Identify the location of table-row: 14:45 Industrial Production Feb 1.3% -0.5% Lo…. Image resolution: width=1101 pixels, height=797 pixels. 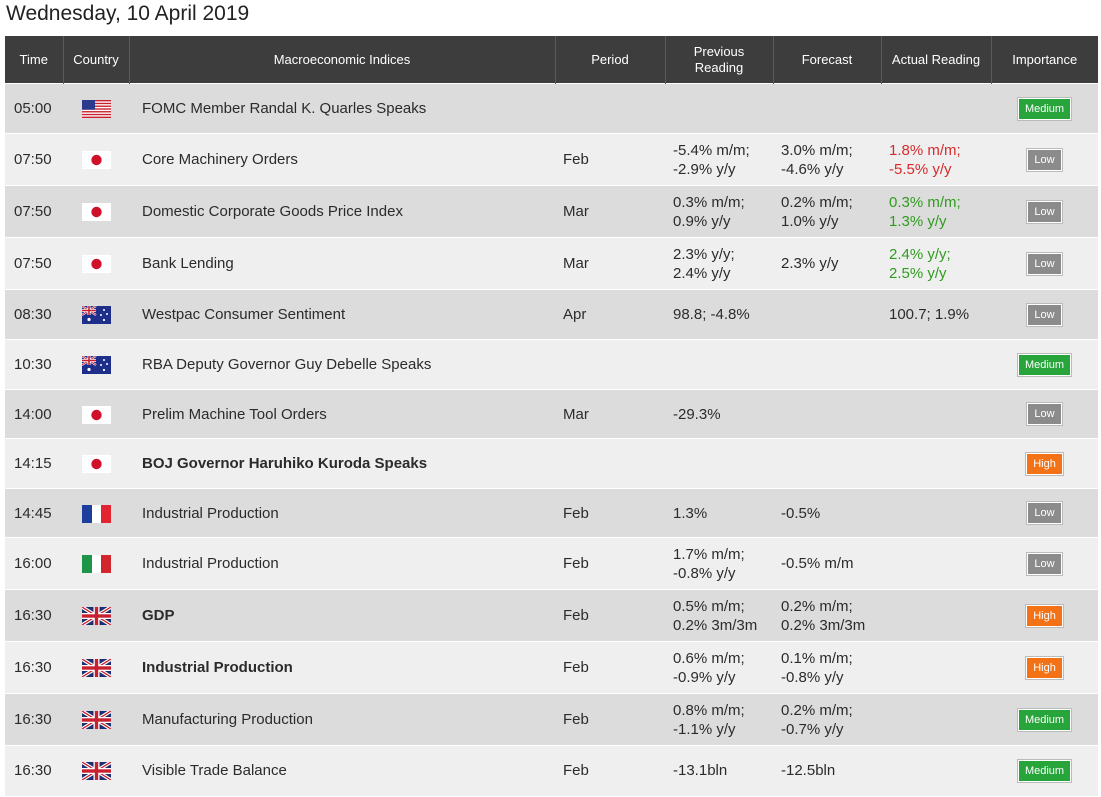
(551, 513).